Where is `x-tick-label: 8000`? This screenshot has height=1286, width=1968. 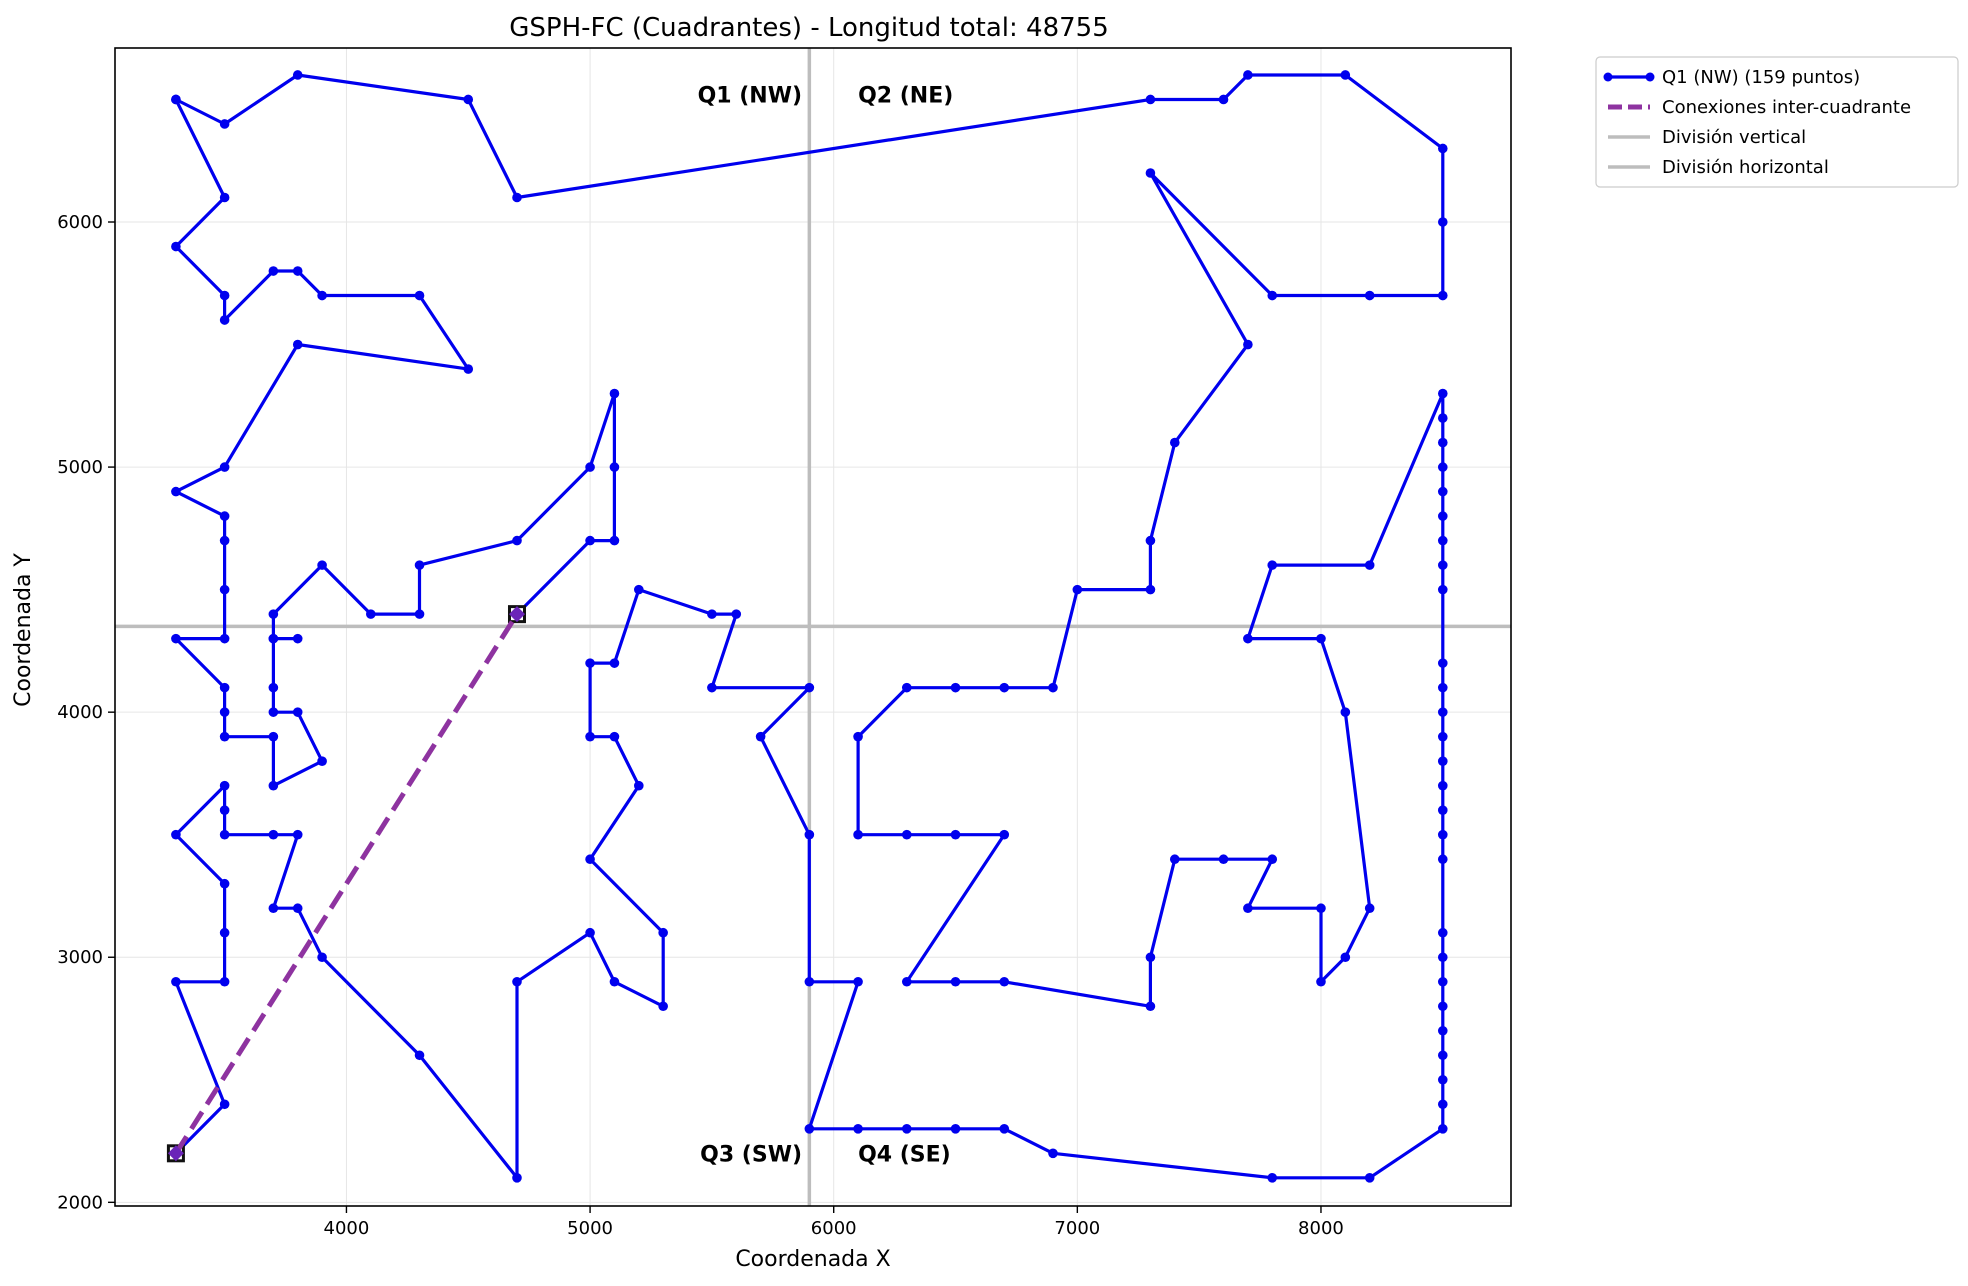
x-tick-label: 8000 is located at coordinates (1321, 1228).